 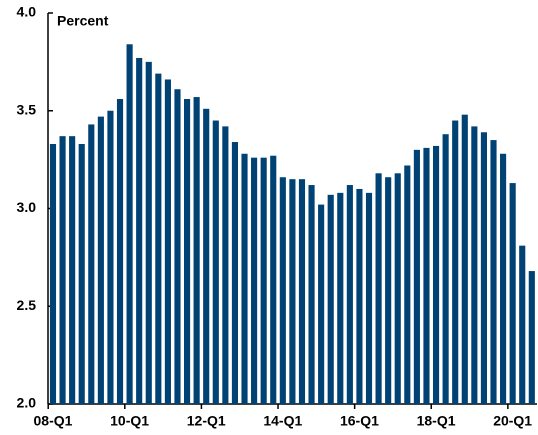 What do you see at coordinates (206, 421) in the screenshot?
I see `x-tick-label: 12-Q1` at bounding box center [206, 421].